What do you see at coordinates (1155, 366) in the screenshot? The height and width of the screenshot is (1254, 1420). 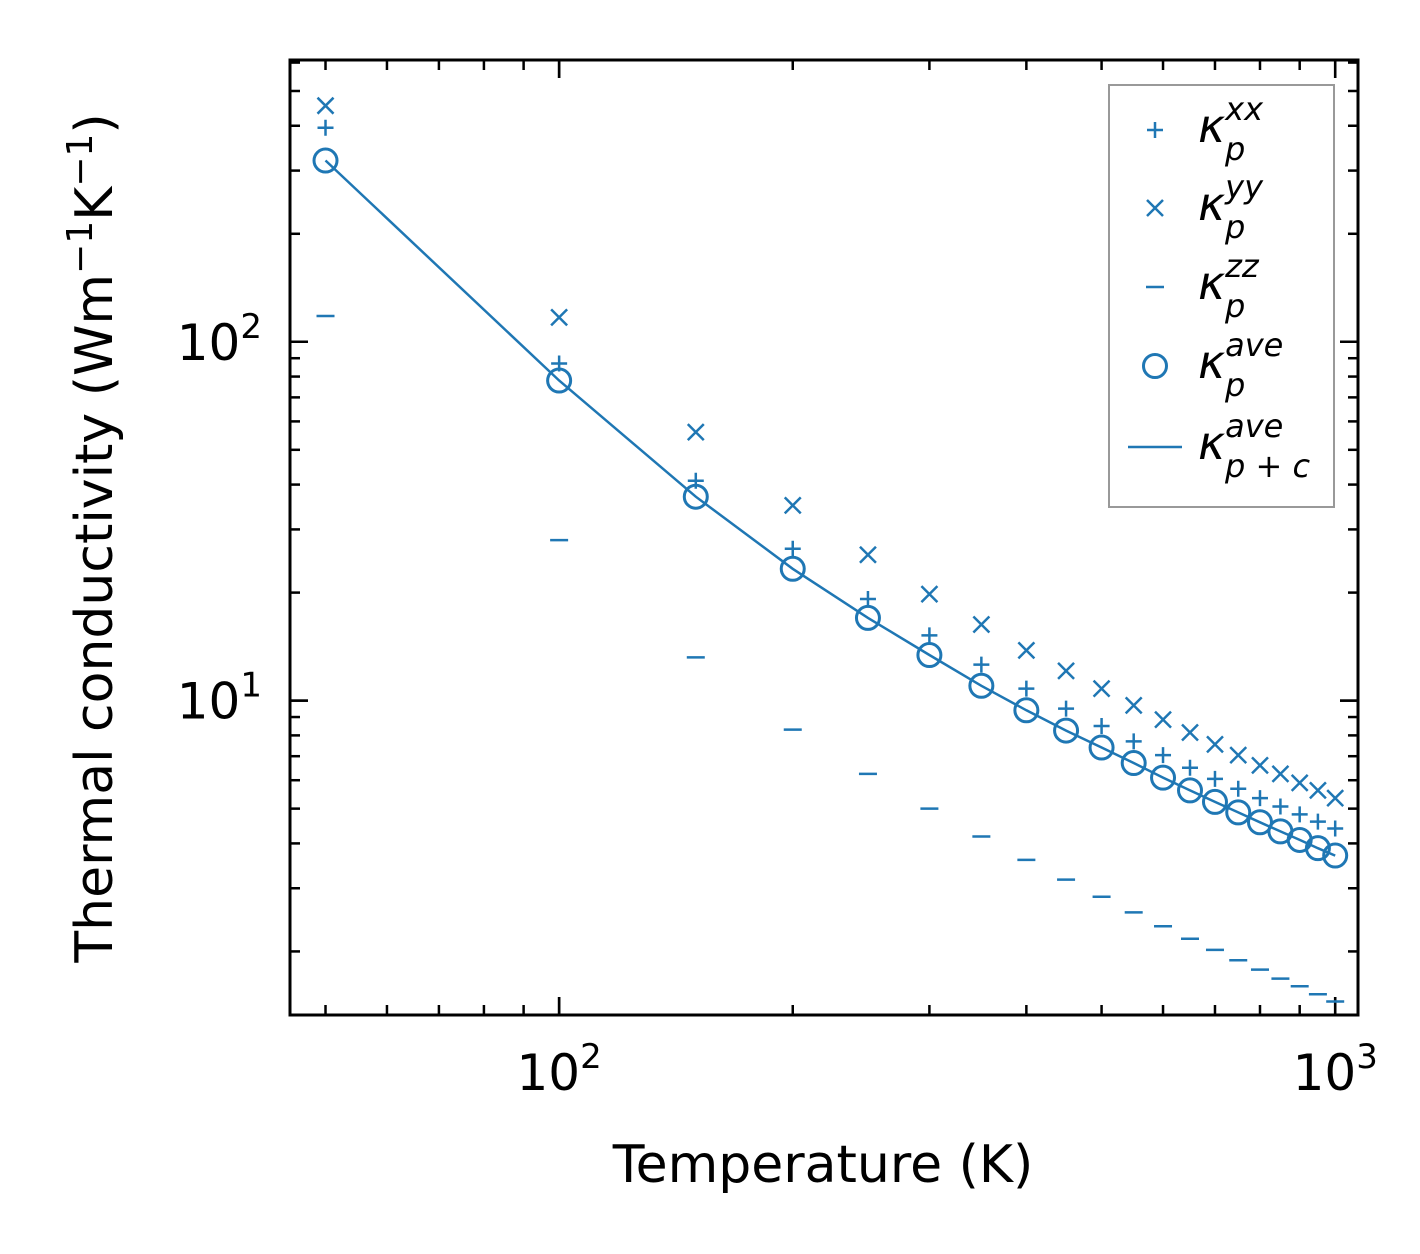 I see `legend-handle-circle` at bounding box center [1155, 366].